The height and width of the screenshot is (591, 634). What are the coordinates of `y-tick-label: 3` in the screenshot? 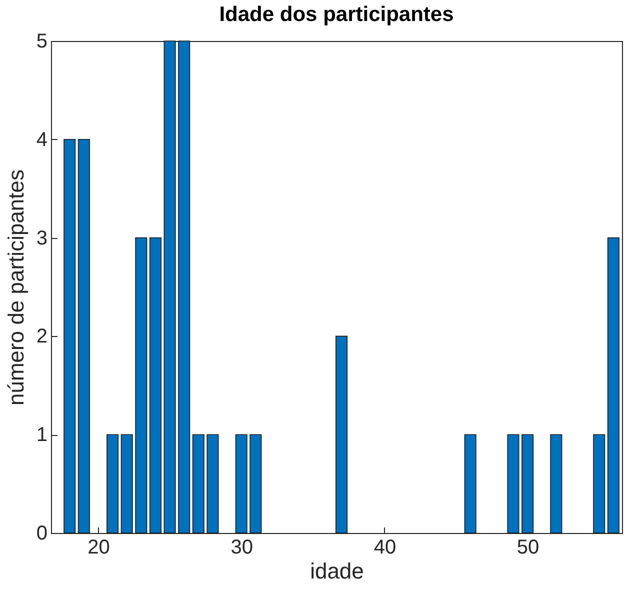 It's located at (42, 238).